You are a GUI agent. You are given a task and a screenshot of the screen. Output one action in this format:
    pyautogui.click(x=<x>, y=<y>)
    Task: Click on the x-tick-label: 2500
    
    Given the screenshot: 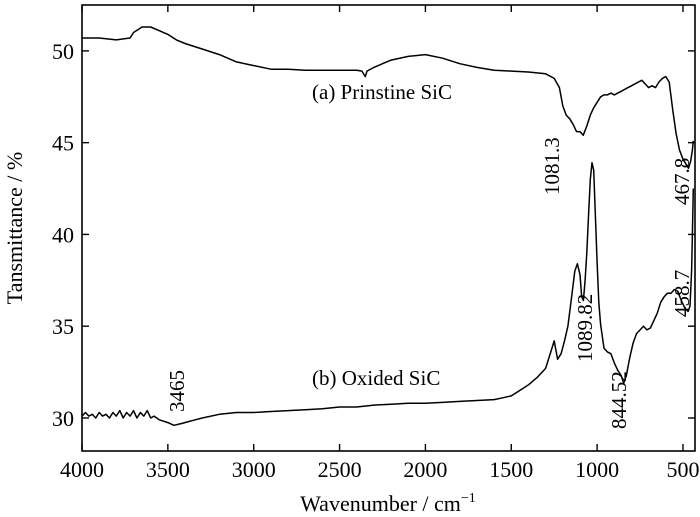 What is the action you would take?
    pyautogui.click(x=340, y=469)
    